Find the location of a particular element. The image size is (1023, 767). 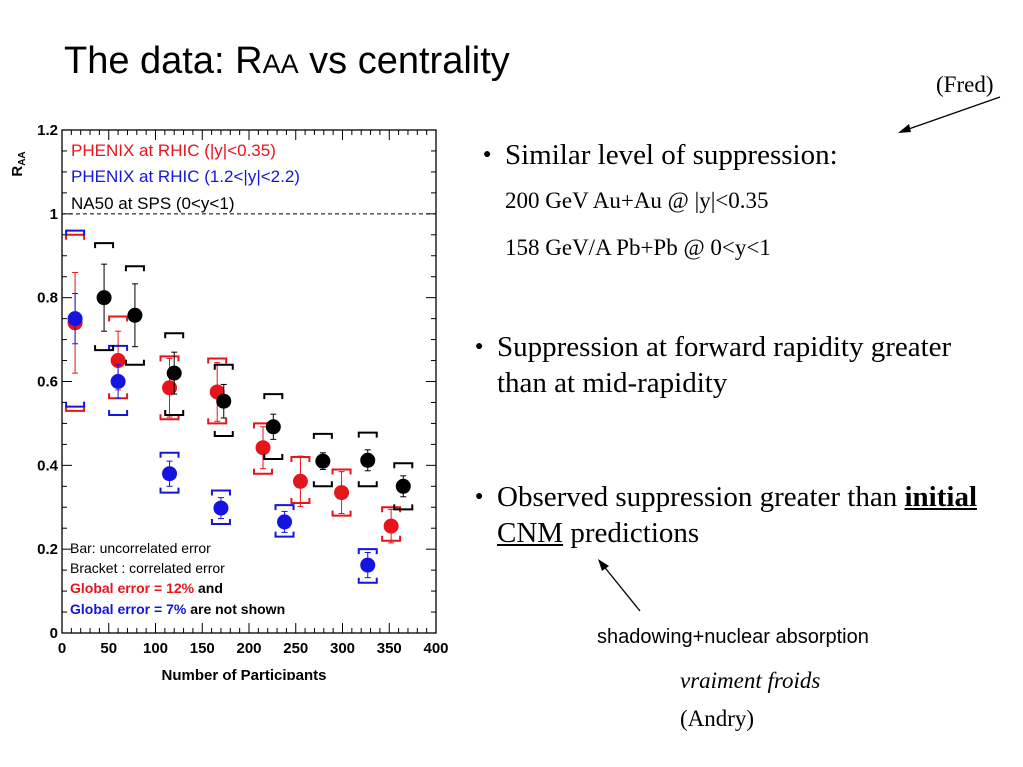

comment-andry: (Andry) is located at coordinates (717, 718).